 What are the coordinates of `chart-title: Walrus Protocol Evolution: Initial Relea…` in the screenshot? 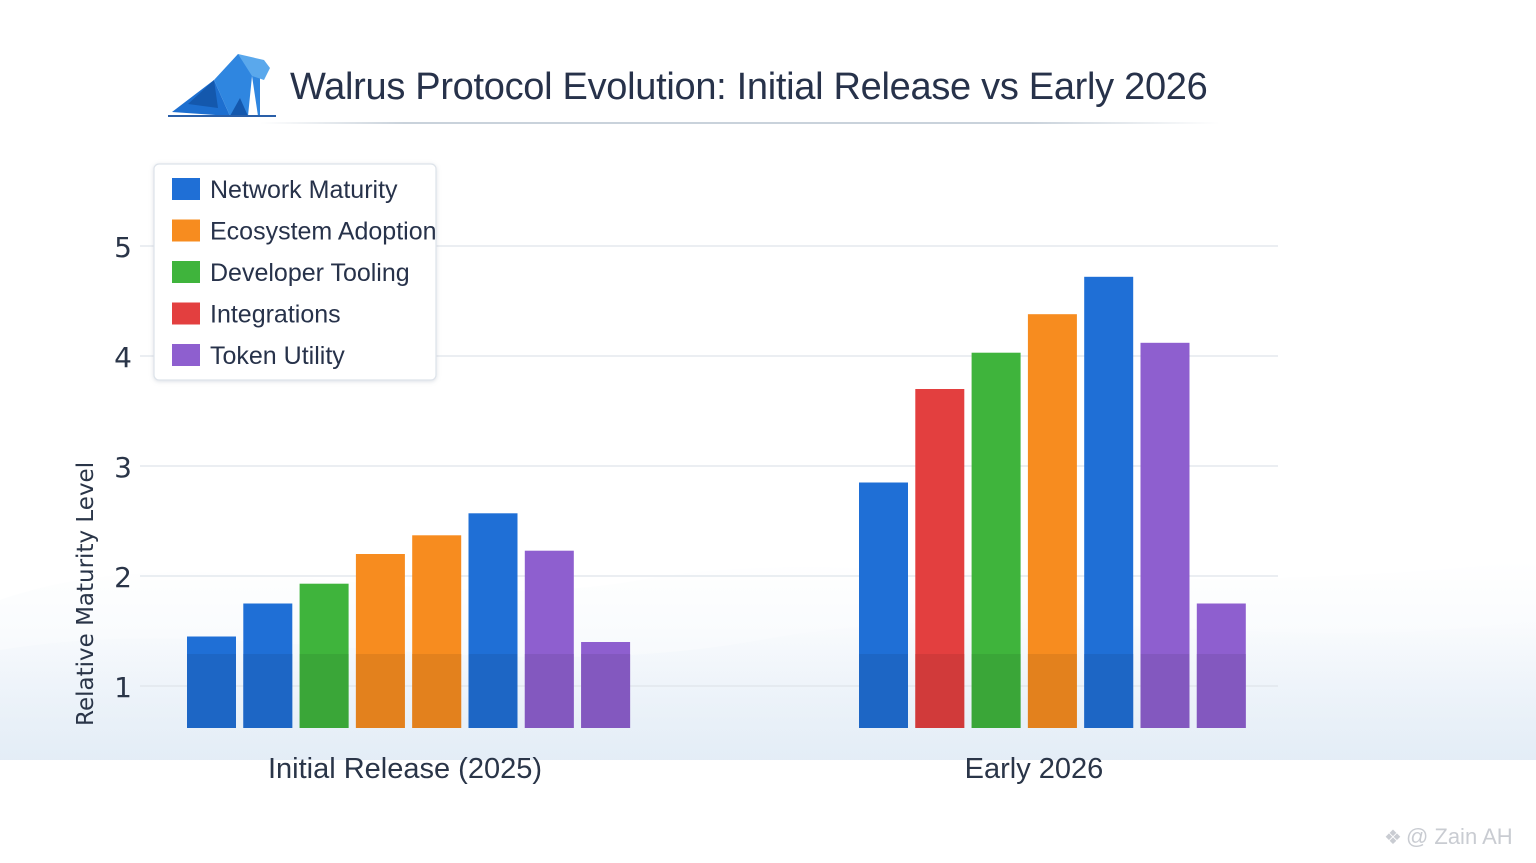 It's located at (749, 87).